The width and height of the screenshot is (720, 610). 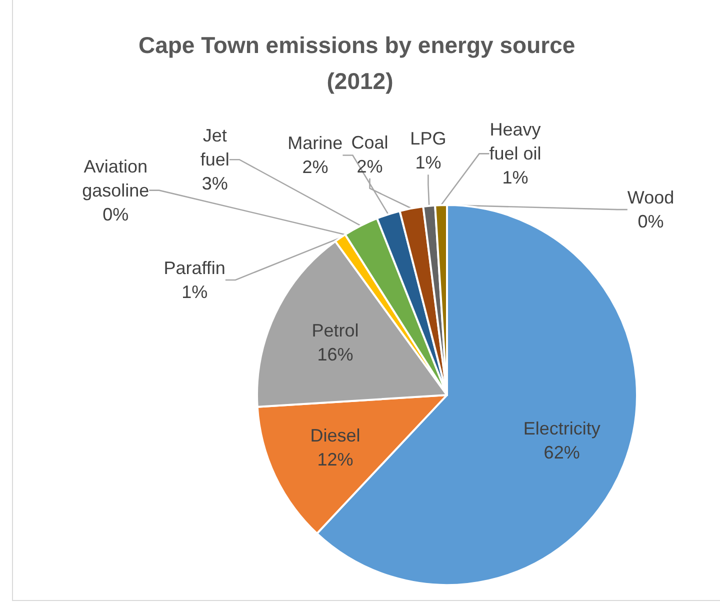 What do you see at coordinates (562, 452) in the screenshot?
I see `data-label: 62%` at bounding box center [562, 452].